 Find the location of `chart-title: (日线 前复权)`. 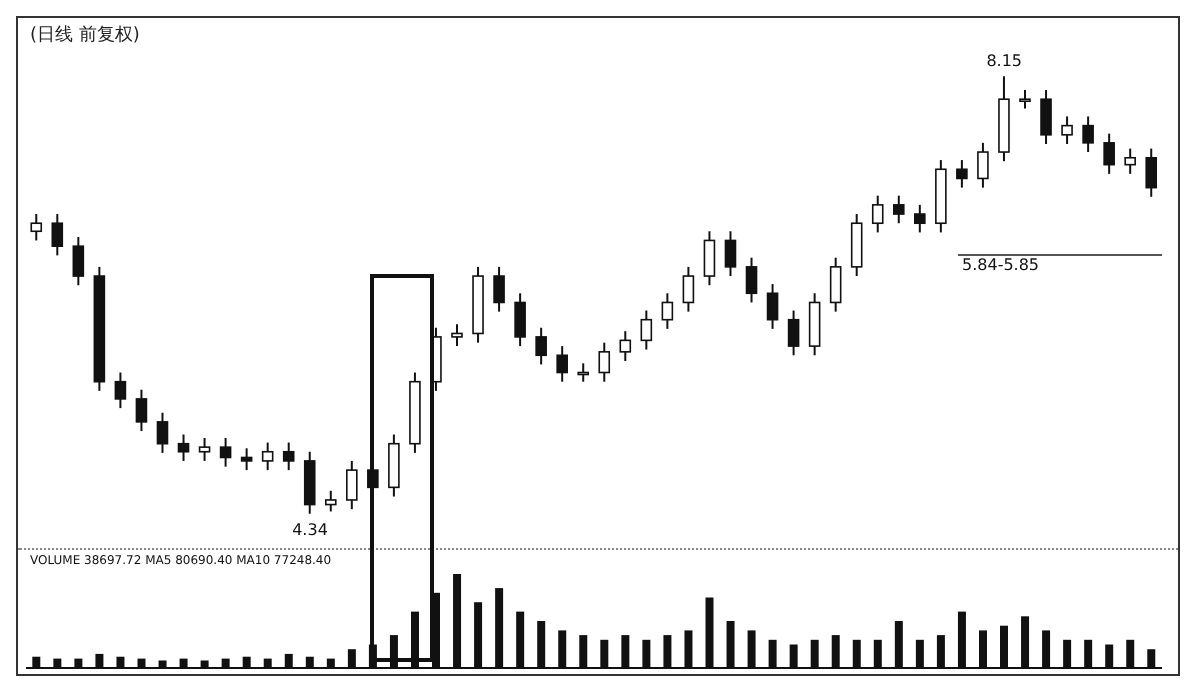

chart-title: (日线 前复权) is located at coordinates (85, 35).